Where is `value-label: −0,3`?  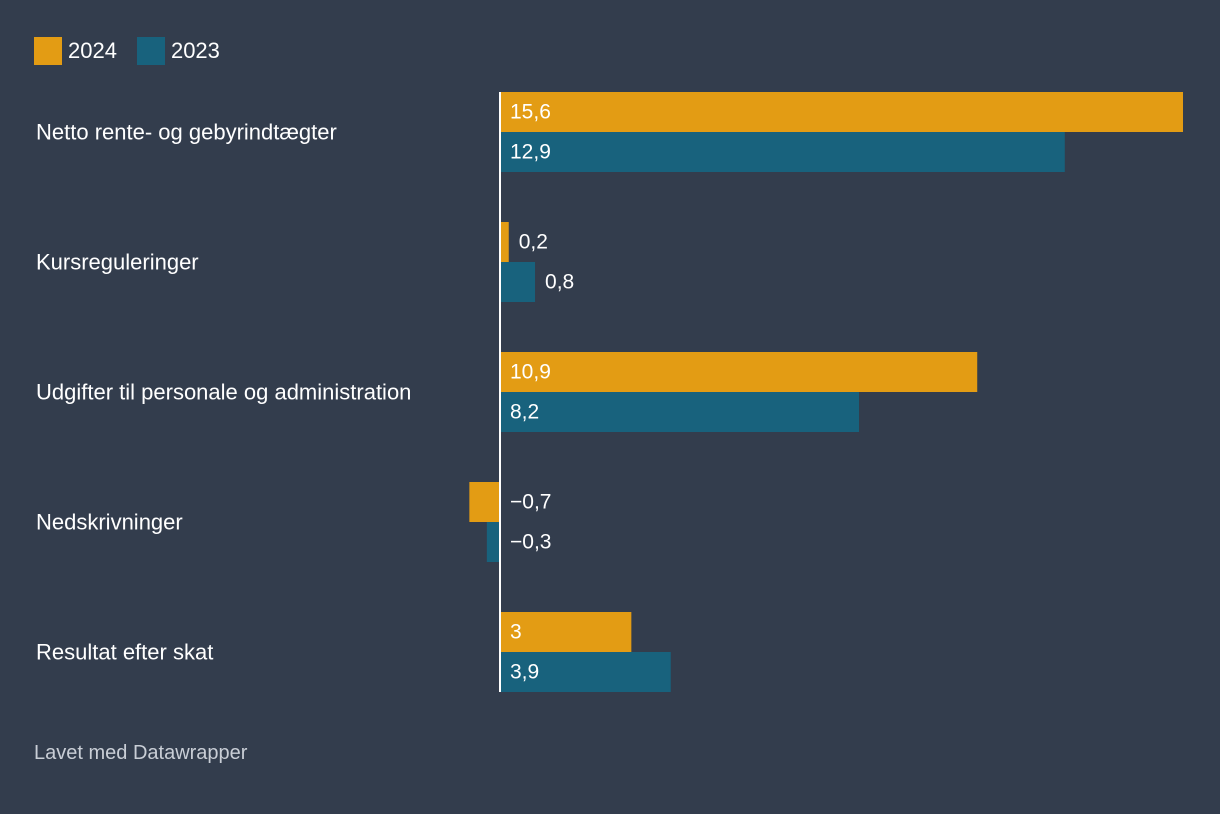
value-label: −0,3 is located at coordinates (530, 542).